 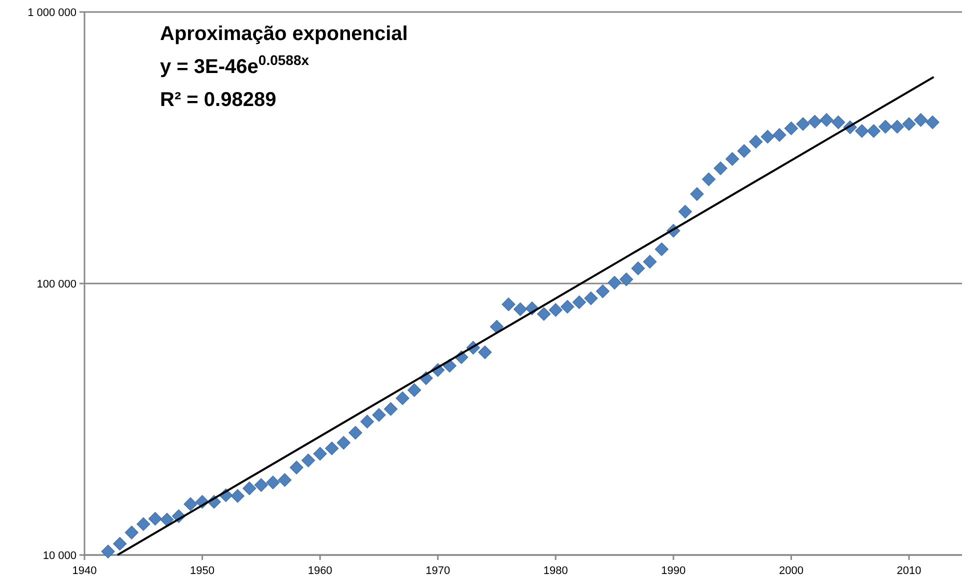 I want to click on x-tick-label: 1970, so click(x=438, y=571).